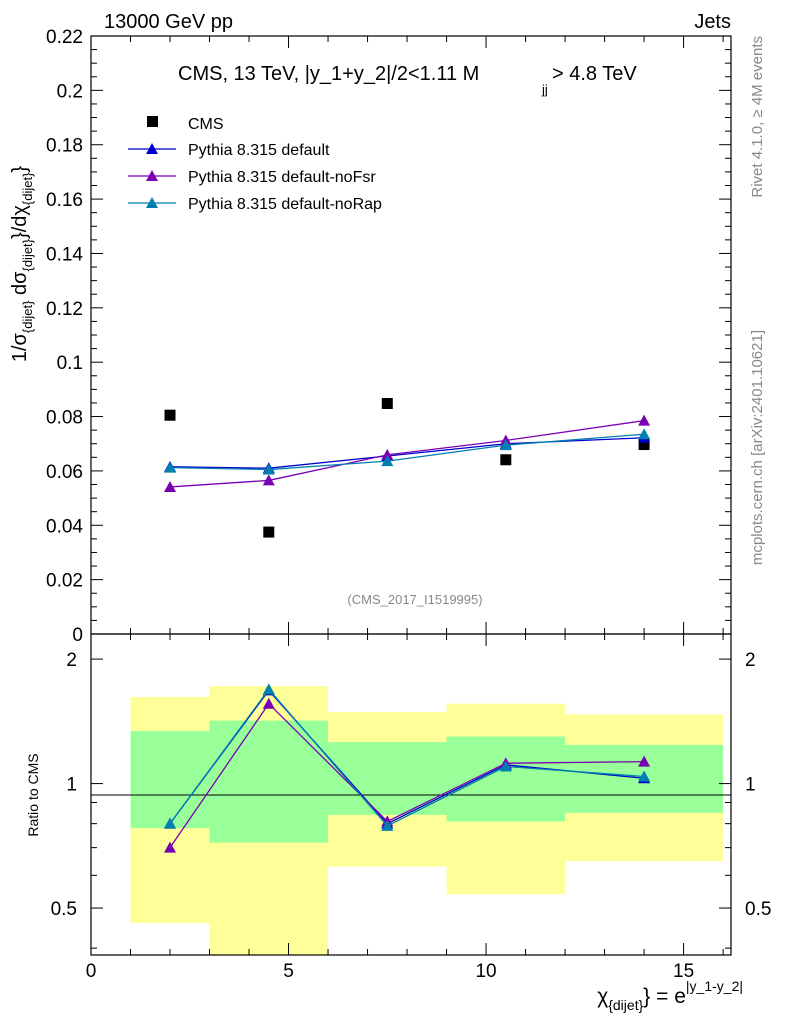 The width and height of the screenshot is (786, 1024). Describe the element at coordinates (594, 74) in the screenshot. I see `chart-title-suffix: > 4.8 TeV` at that location.